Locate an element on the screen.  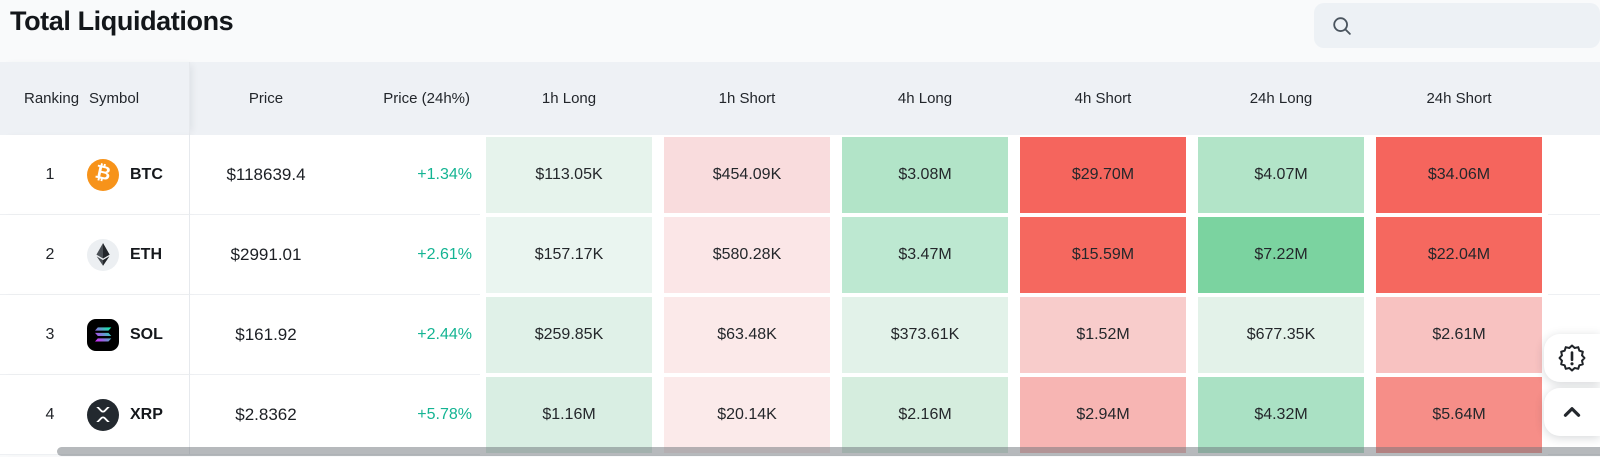
ranking-value: 3 is located at coordinates (50, 334).